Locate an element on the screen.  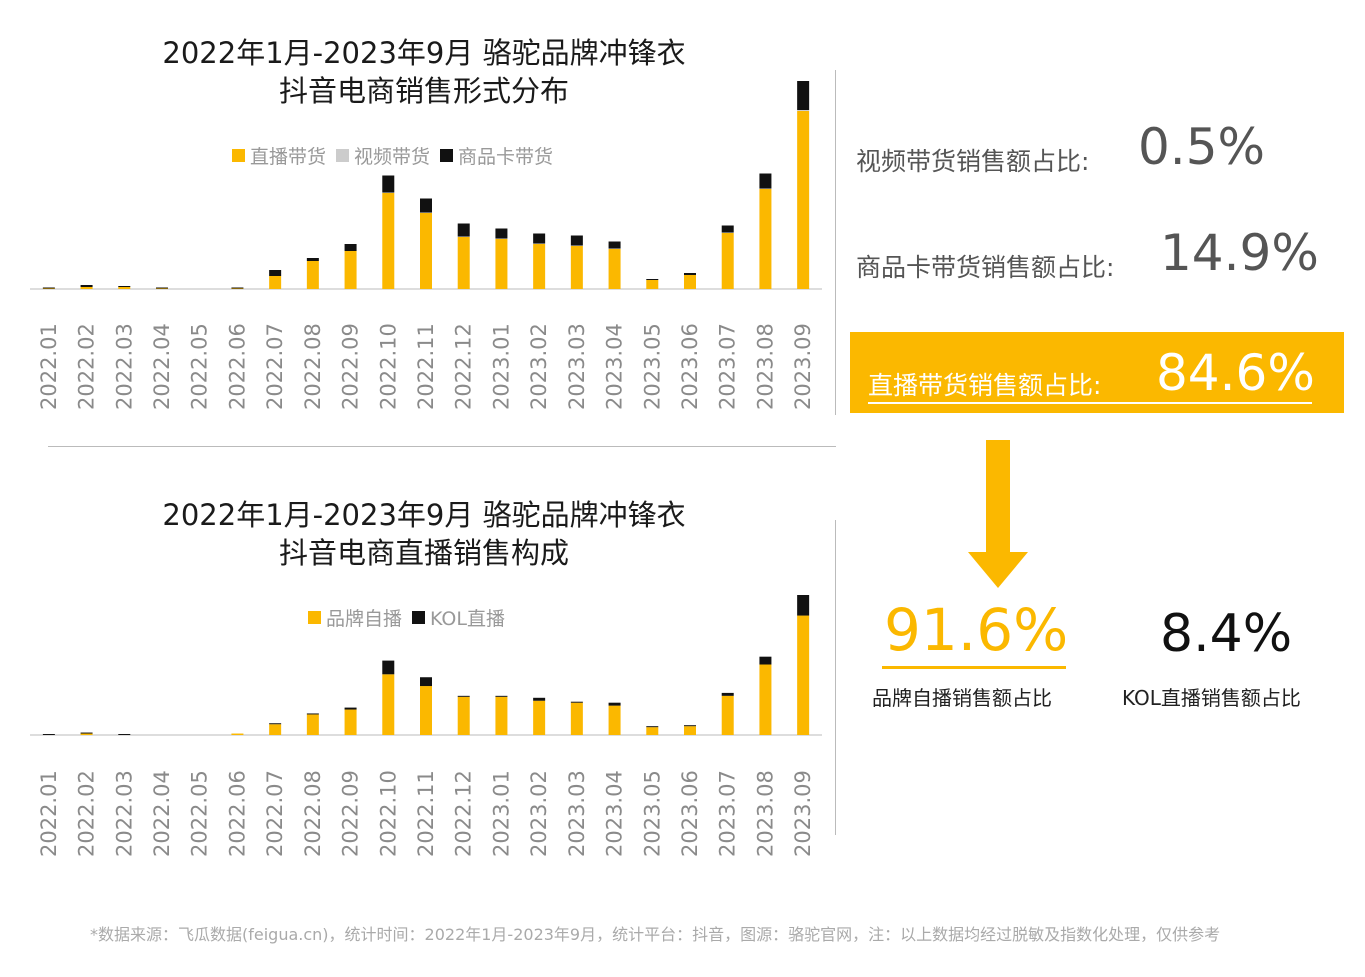
chart1-bar-2023.02-s1 is located at coordinates (539, 243).